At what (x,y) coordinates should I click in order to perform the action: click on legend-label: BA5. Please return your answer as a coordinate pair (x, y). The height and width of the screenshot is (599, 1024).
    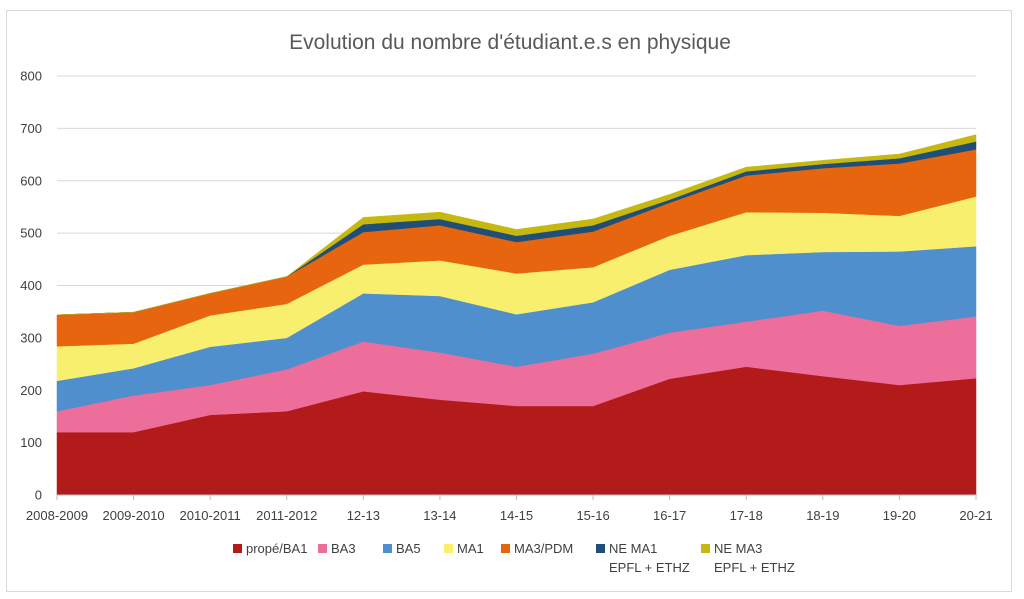
    Looking at the image, I should click on (408, 548).